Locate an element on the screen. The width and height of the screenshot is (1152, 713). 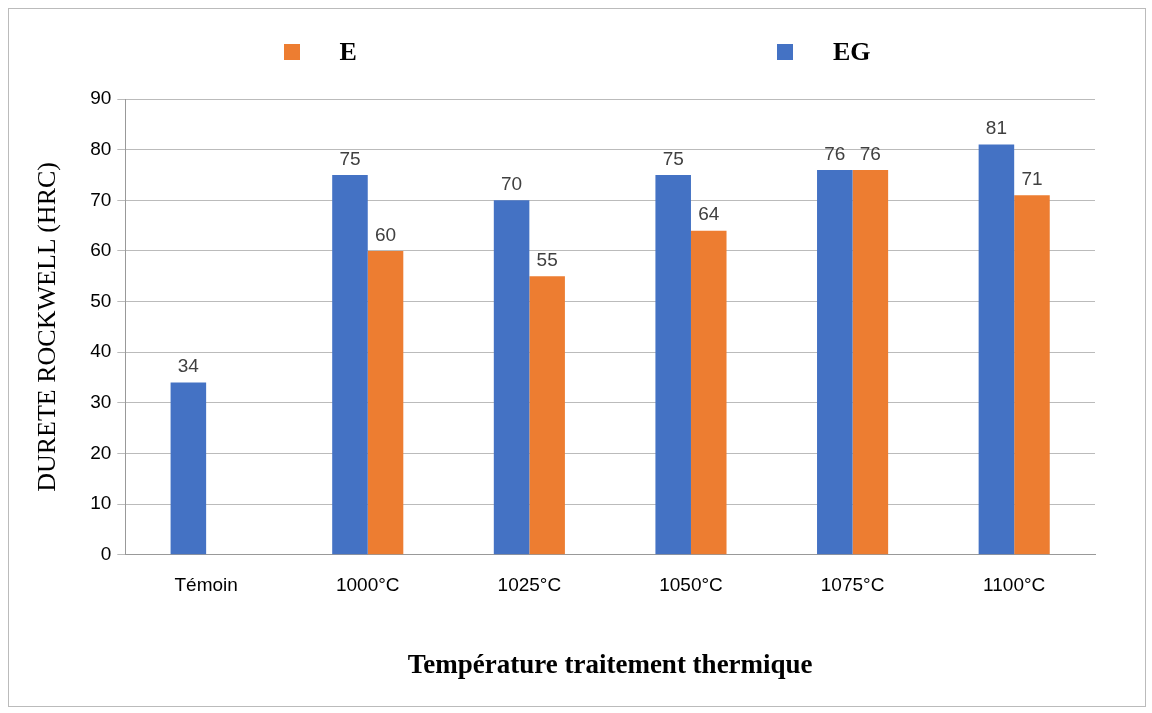
y-tick-label: 50 is located at coordinates (101, 300).